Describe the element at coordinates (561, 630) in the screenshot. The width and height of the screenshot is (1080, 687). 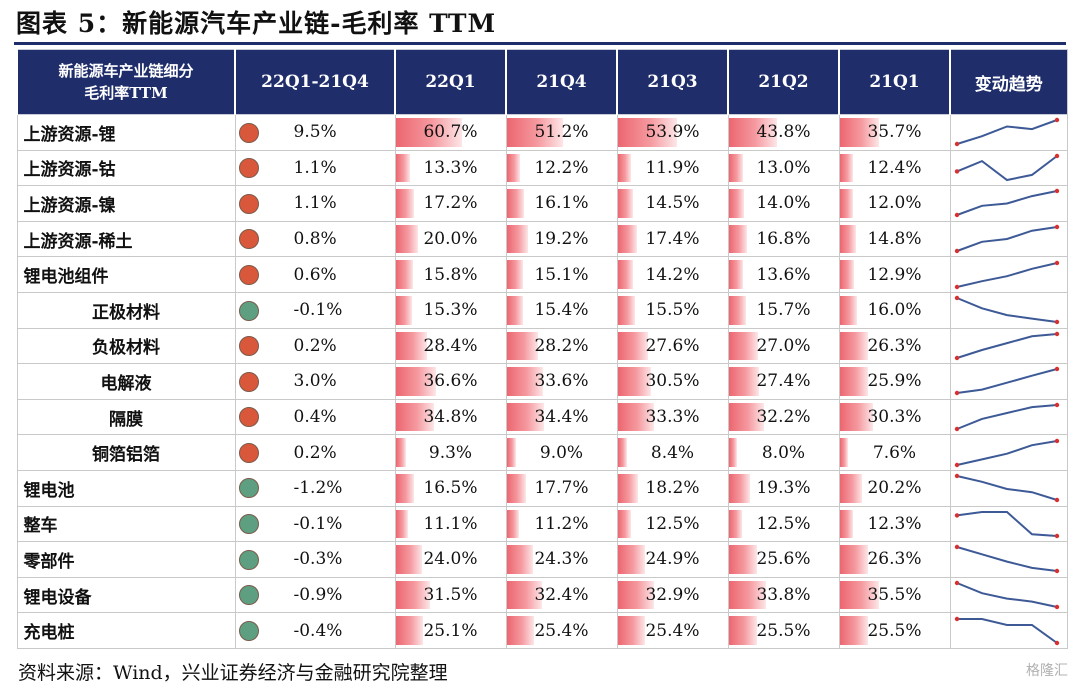
I see `margin-cell: 25.4%` at that location.